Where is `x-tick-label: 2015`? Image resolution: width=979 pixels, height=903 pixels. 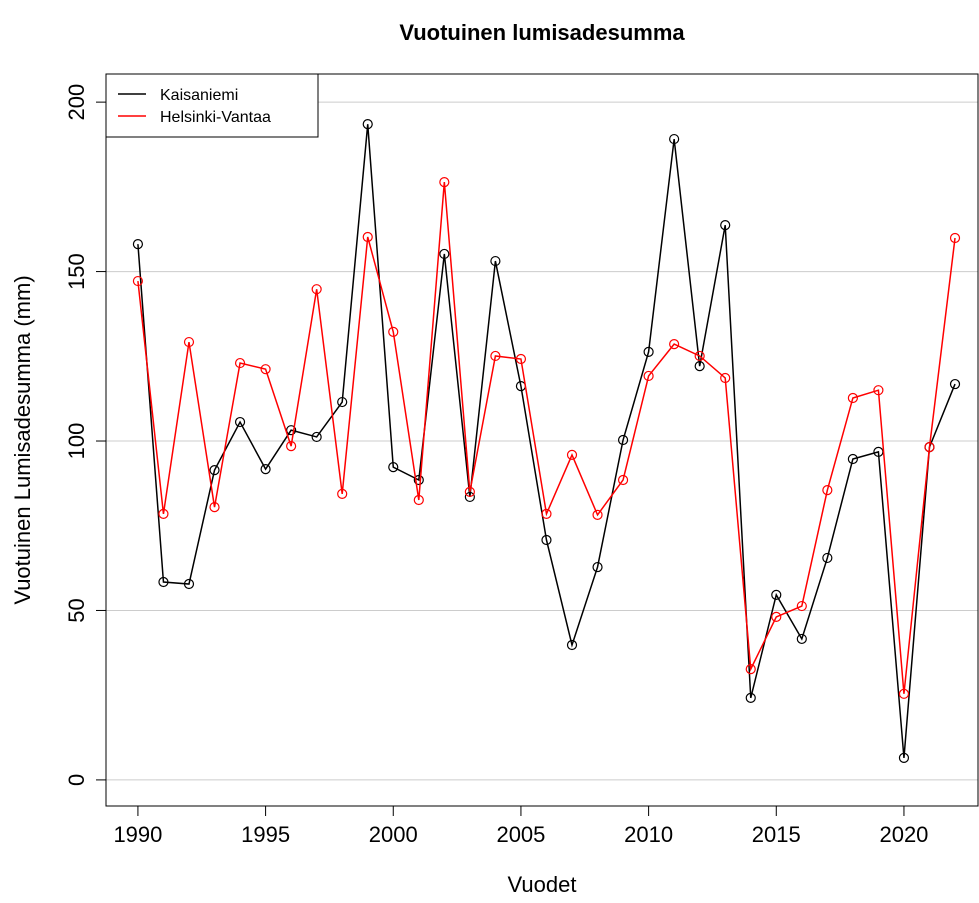
x-tick-label: 2015 is located at coordinates (776, 834).